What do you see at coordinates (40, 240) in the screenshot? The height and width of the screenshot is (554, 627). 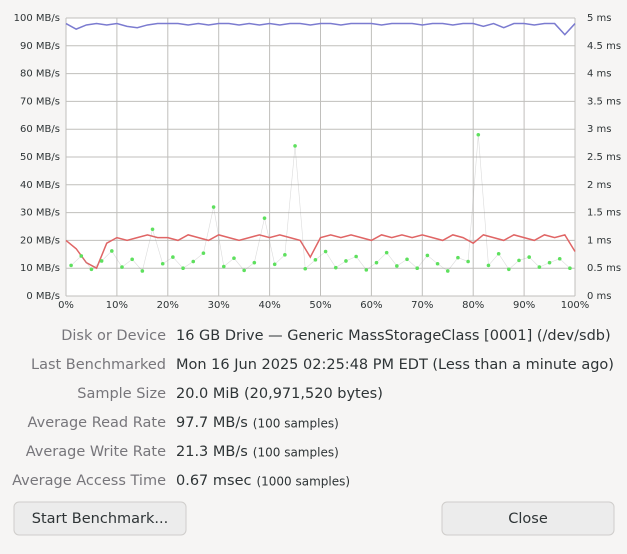 I see `y-tick-label: 20 MB/s` at bounding box center [40, 240].